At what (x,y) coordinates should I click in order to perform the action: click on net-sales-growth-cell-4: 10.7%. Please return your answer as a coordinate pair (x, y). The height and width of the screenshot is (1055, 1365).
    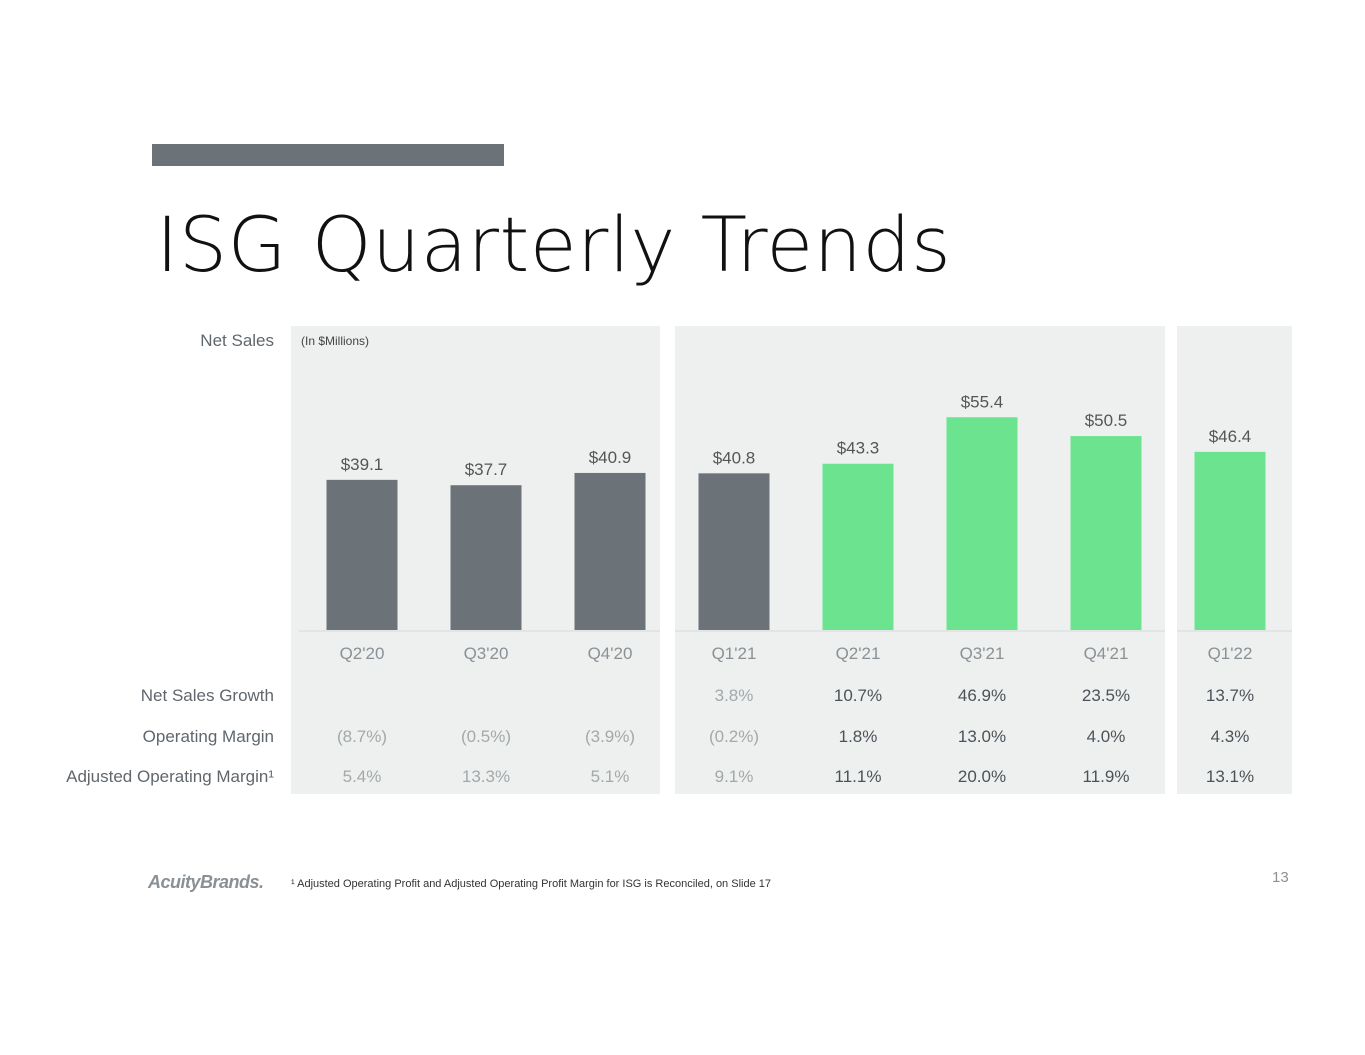
    Looking at the image, I should click on (858, 695).